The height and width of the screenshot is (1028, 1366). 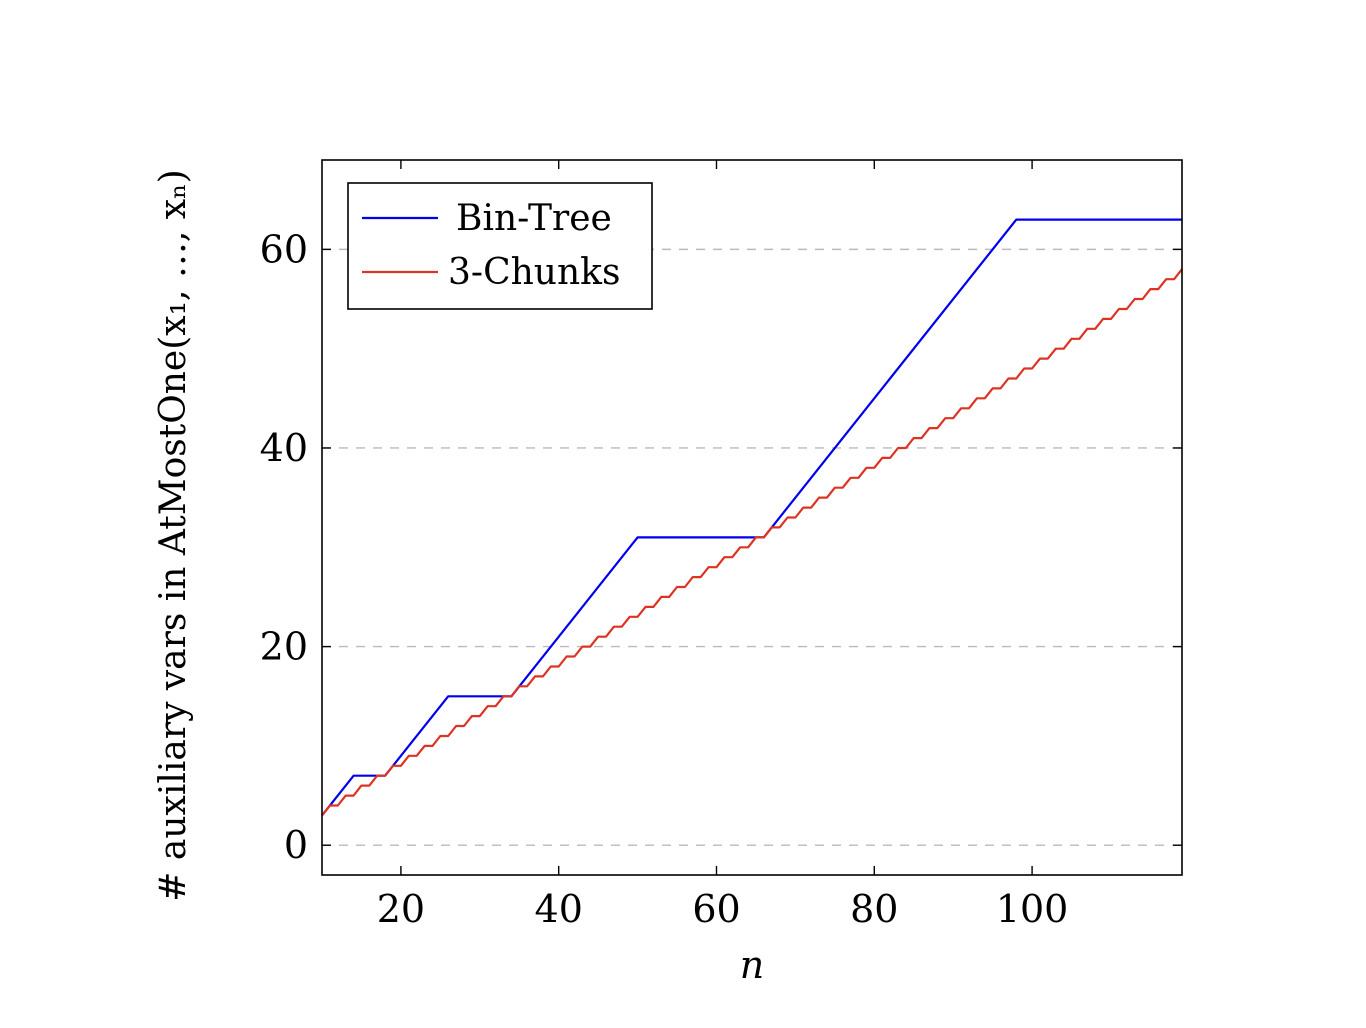 What do you see at coordinates (284, 448) in the screenshot?
I see `y-tick-label: 40` at bounding box center [284, 448].